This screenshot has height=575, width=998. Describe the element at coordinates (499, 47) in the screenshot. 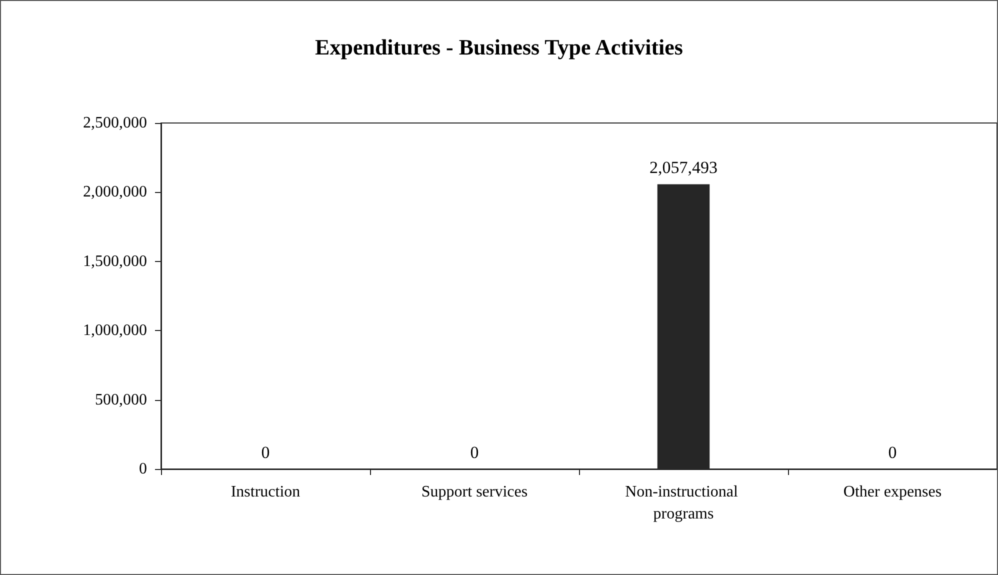

I see `chart-title: Expenditures - Business Type Activities` at that location.